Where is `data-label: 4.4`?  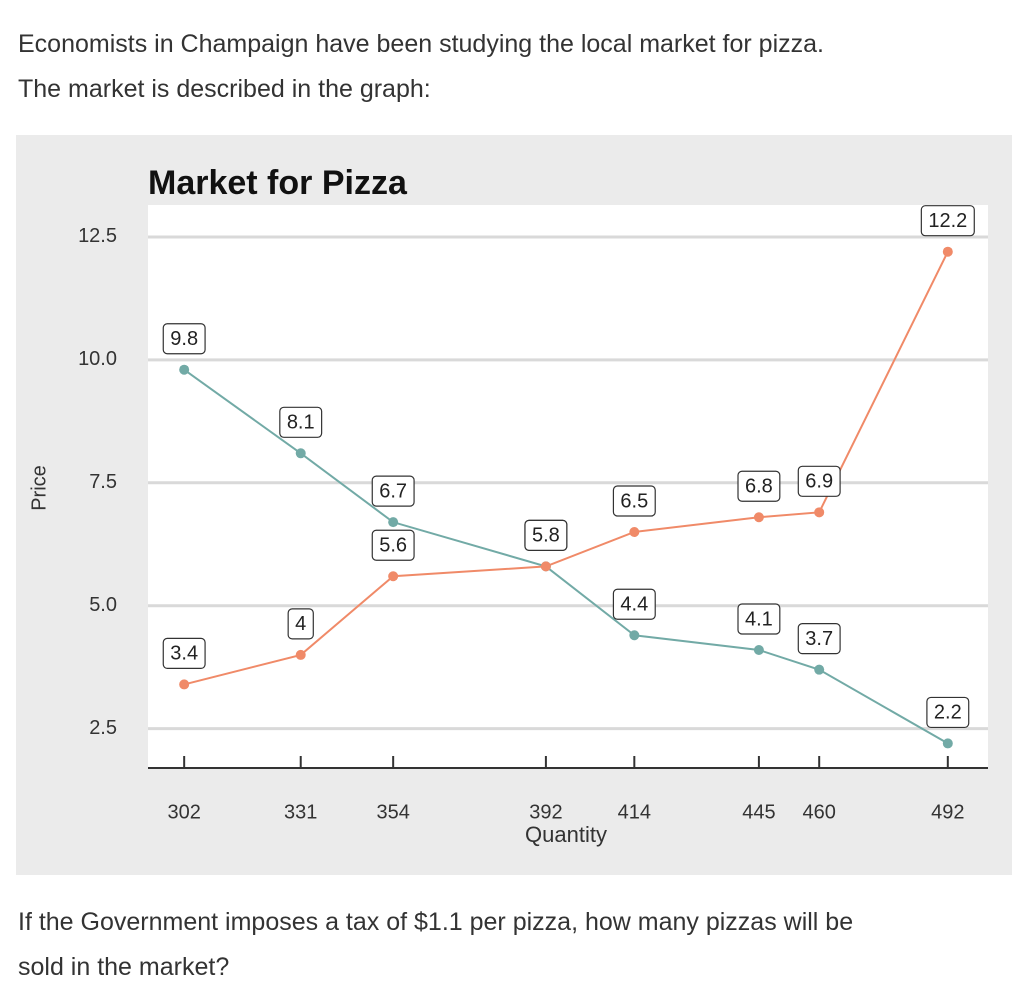 data-label: 4.4 is located at coordinates (634, 605).